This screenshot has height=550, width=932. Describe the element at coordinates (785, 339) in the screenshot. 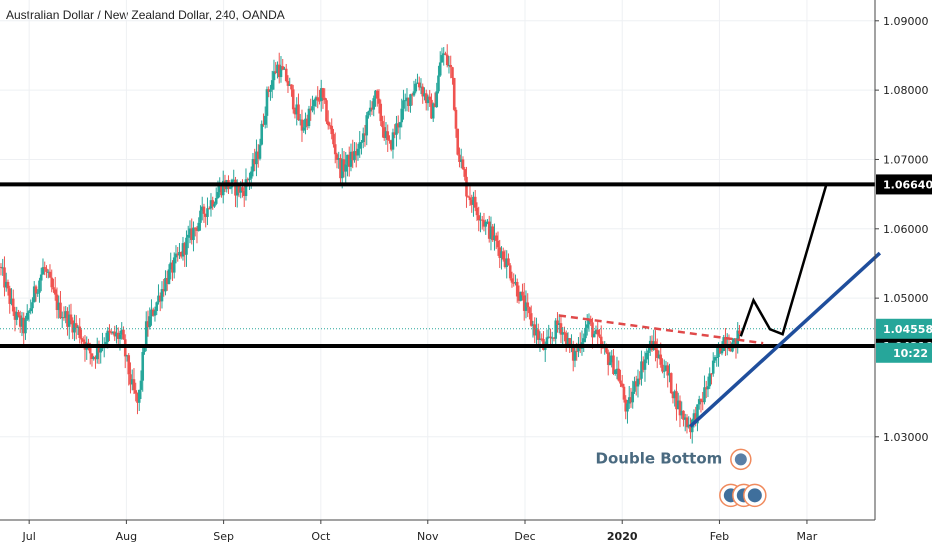

I see `support-trendline` at that location.